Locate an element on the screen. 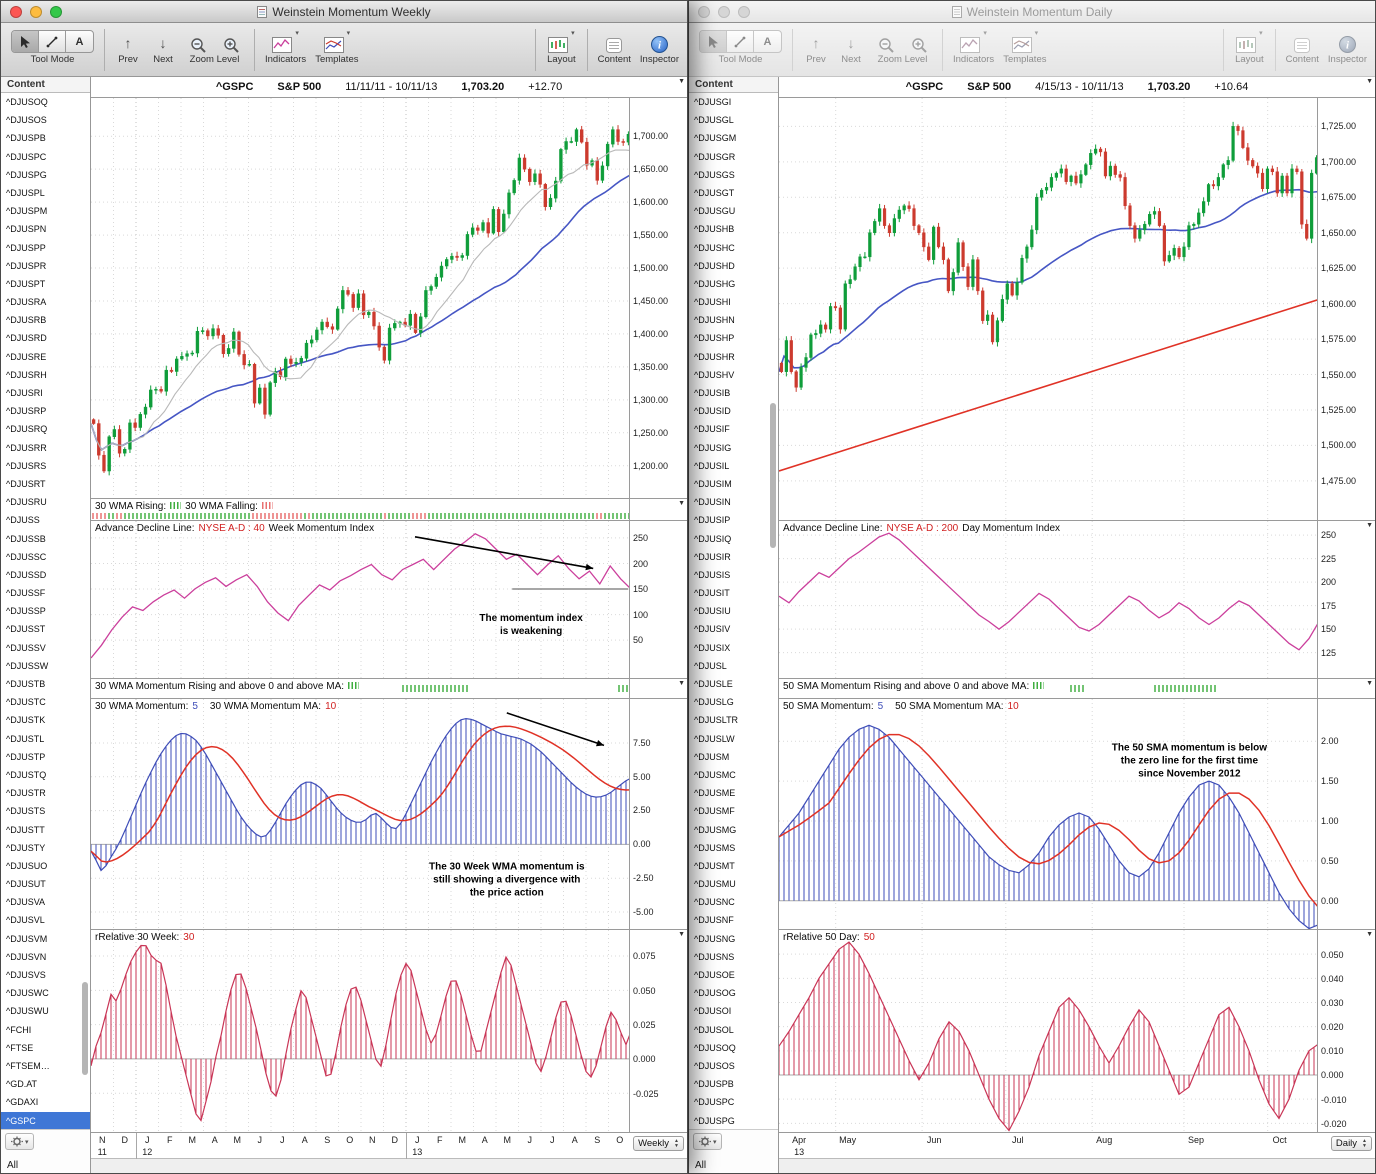  sidebar-item: ^DJUSIR is located at coordinates (712, 556).